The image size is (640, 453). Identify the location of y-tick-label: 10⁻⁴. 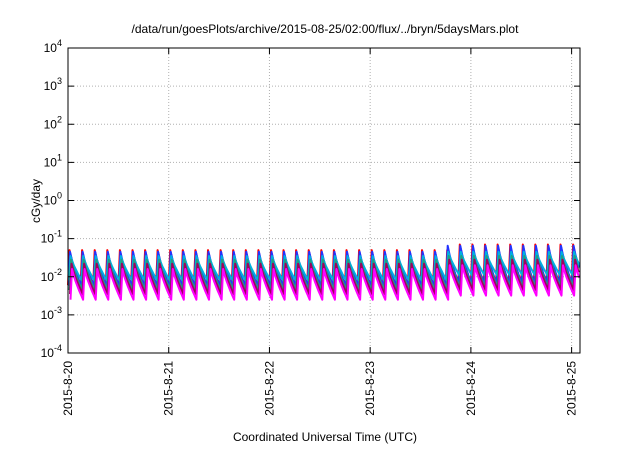
(51, 351).